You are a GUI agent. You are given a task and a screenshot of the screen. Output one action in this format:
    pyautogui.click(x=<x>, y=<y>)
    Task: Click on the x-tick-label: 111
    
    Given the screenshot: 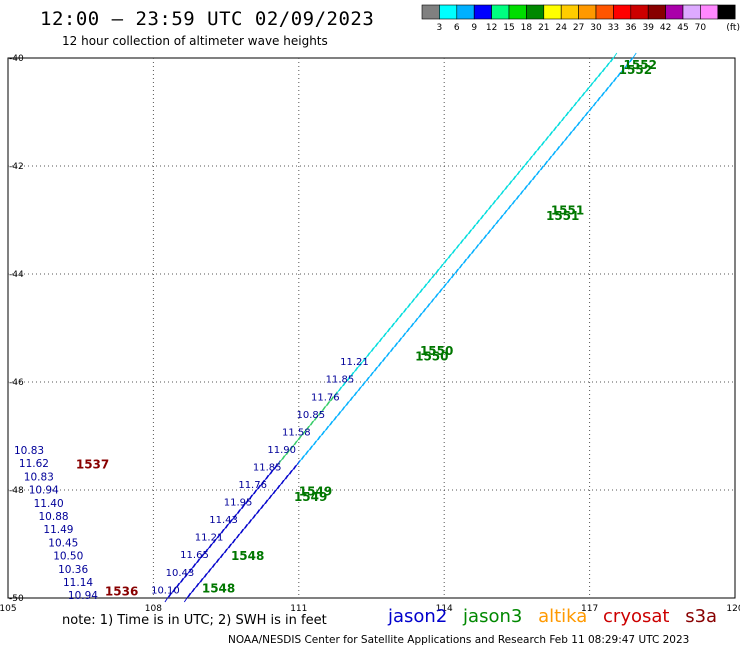 What is the action you would take?
    pyautogui.click(x=298, y=609)
    